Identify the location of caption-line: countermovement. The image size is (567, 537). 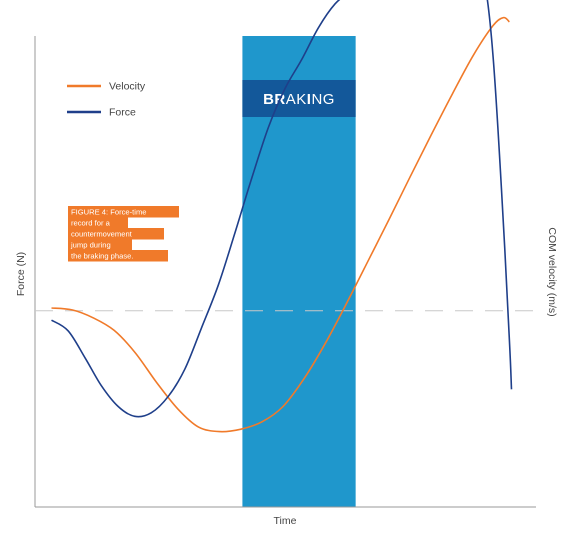
(102, 233).